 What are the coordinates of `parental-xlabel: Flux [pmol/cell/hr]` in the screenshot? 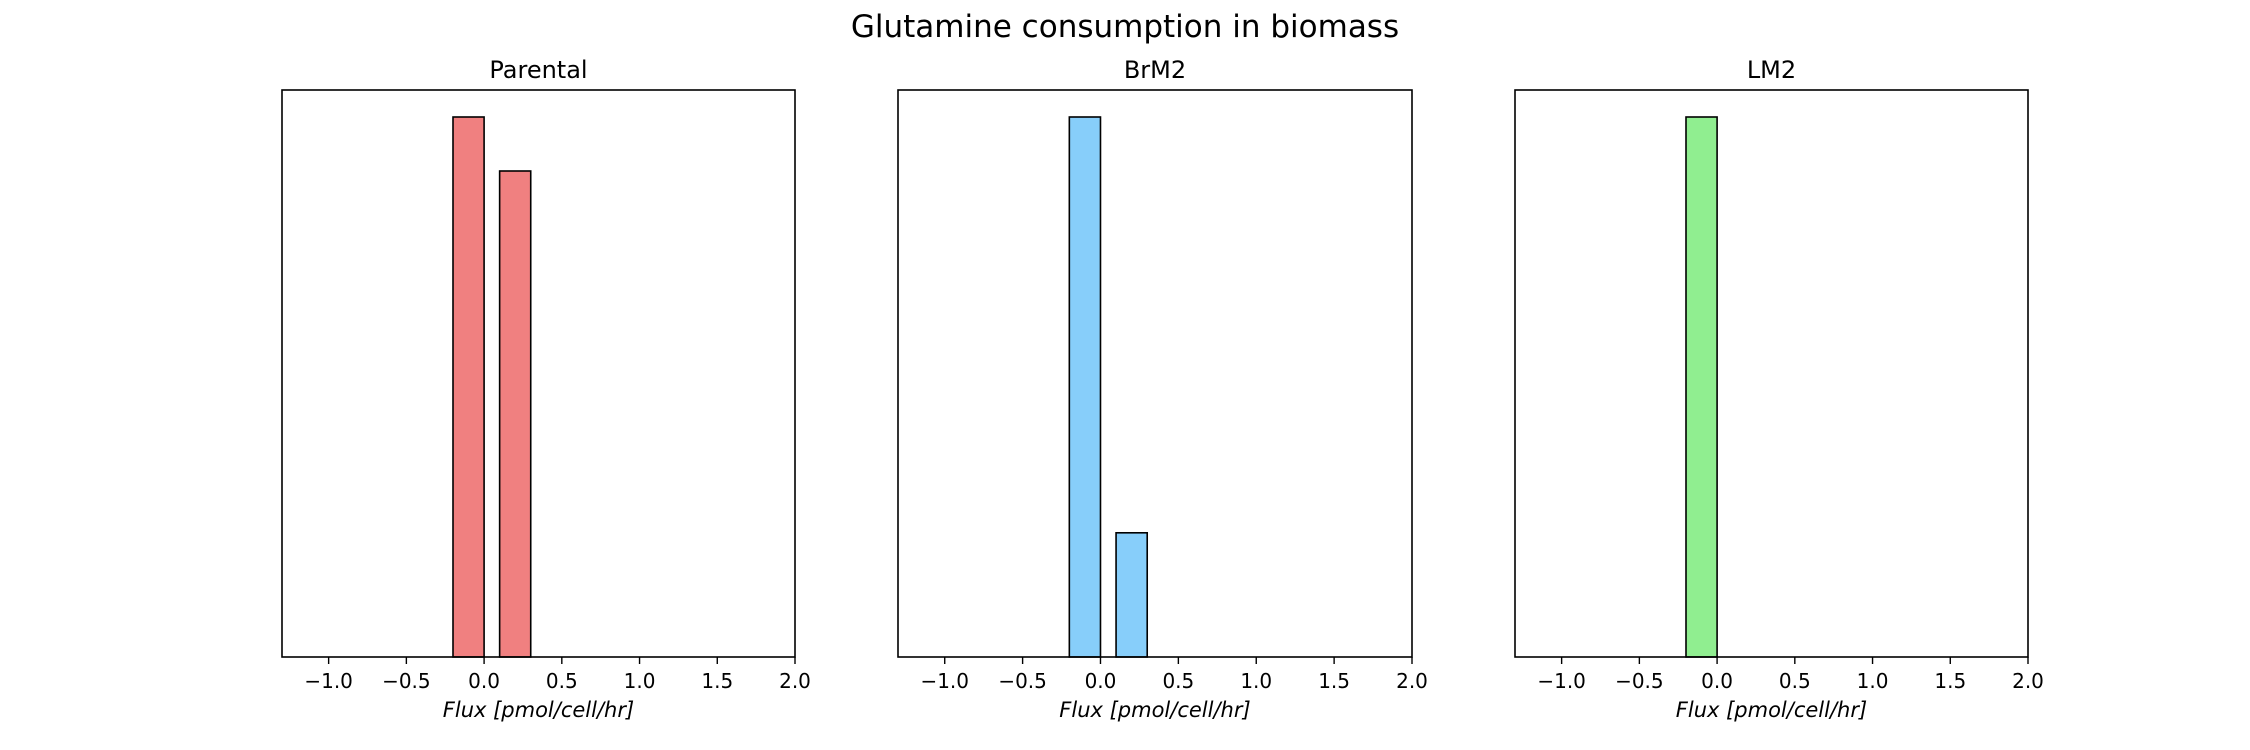 It's located at (538, 710).